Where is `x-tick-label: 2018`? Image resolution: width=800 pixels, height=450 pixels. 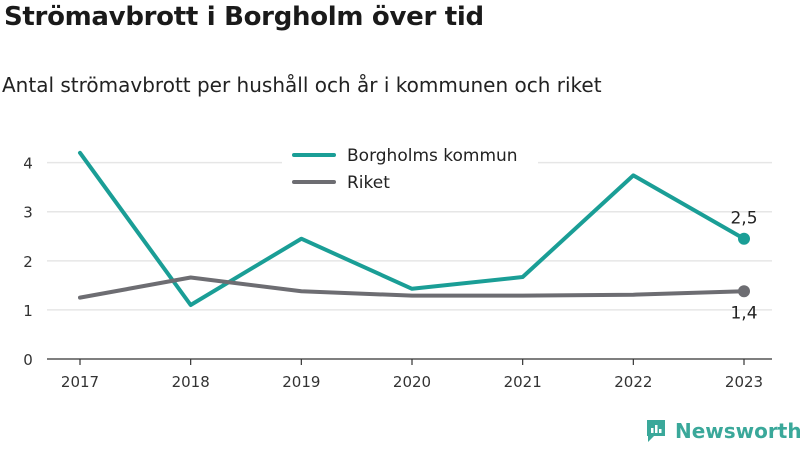
x-tick-label: 2018 is located at coordinates (191, 382).